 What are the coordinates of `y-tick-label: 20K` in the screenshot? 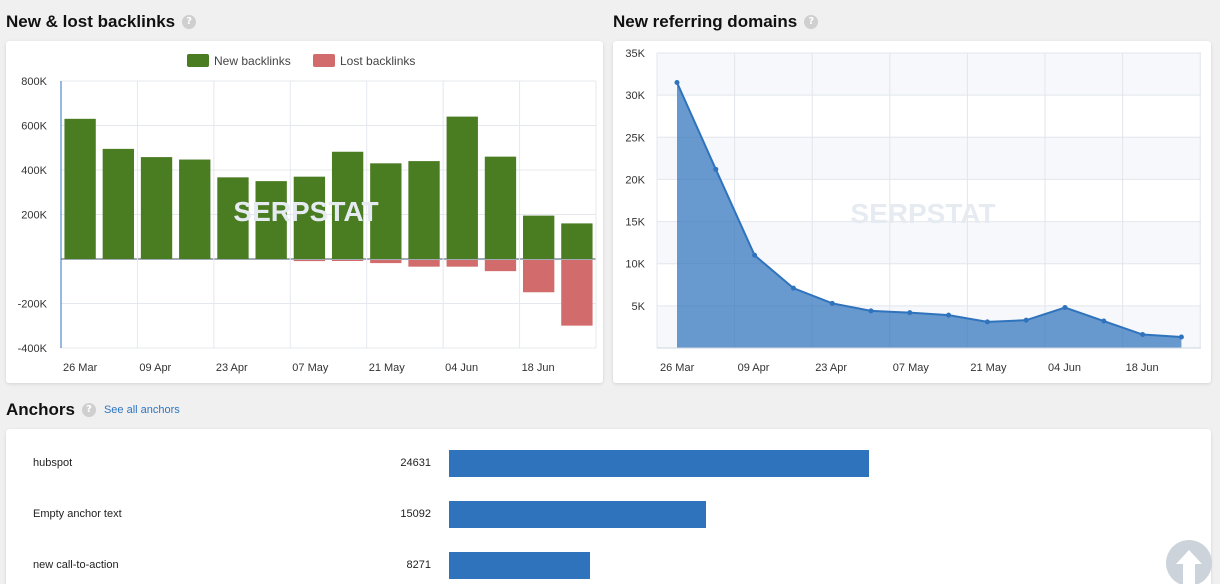 It's located at (635, 180).